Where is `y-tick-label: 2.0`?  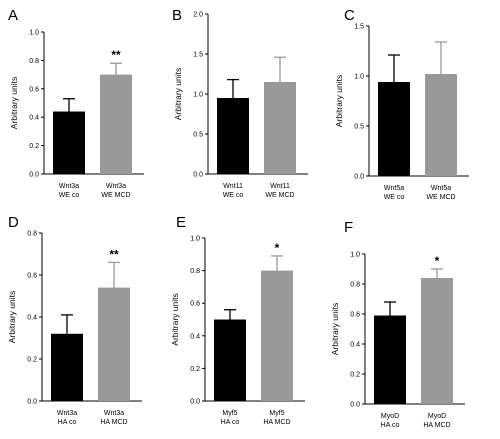
y-tick-label: 2.0 is located at coordinates (198, 15).